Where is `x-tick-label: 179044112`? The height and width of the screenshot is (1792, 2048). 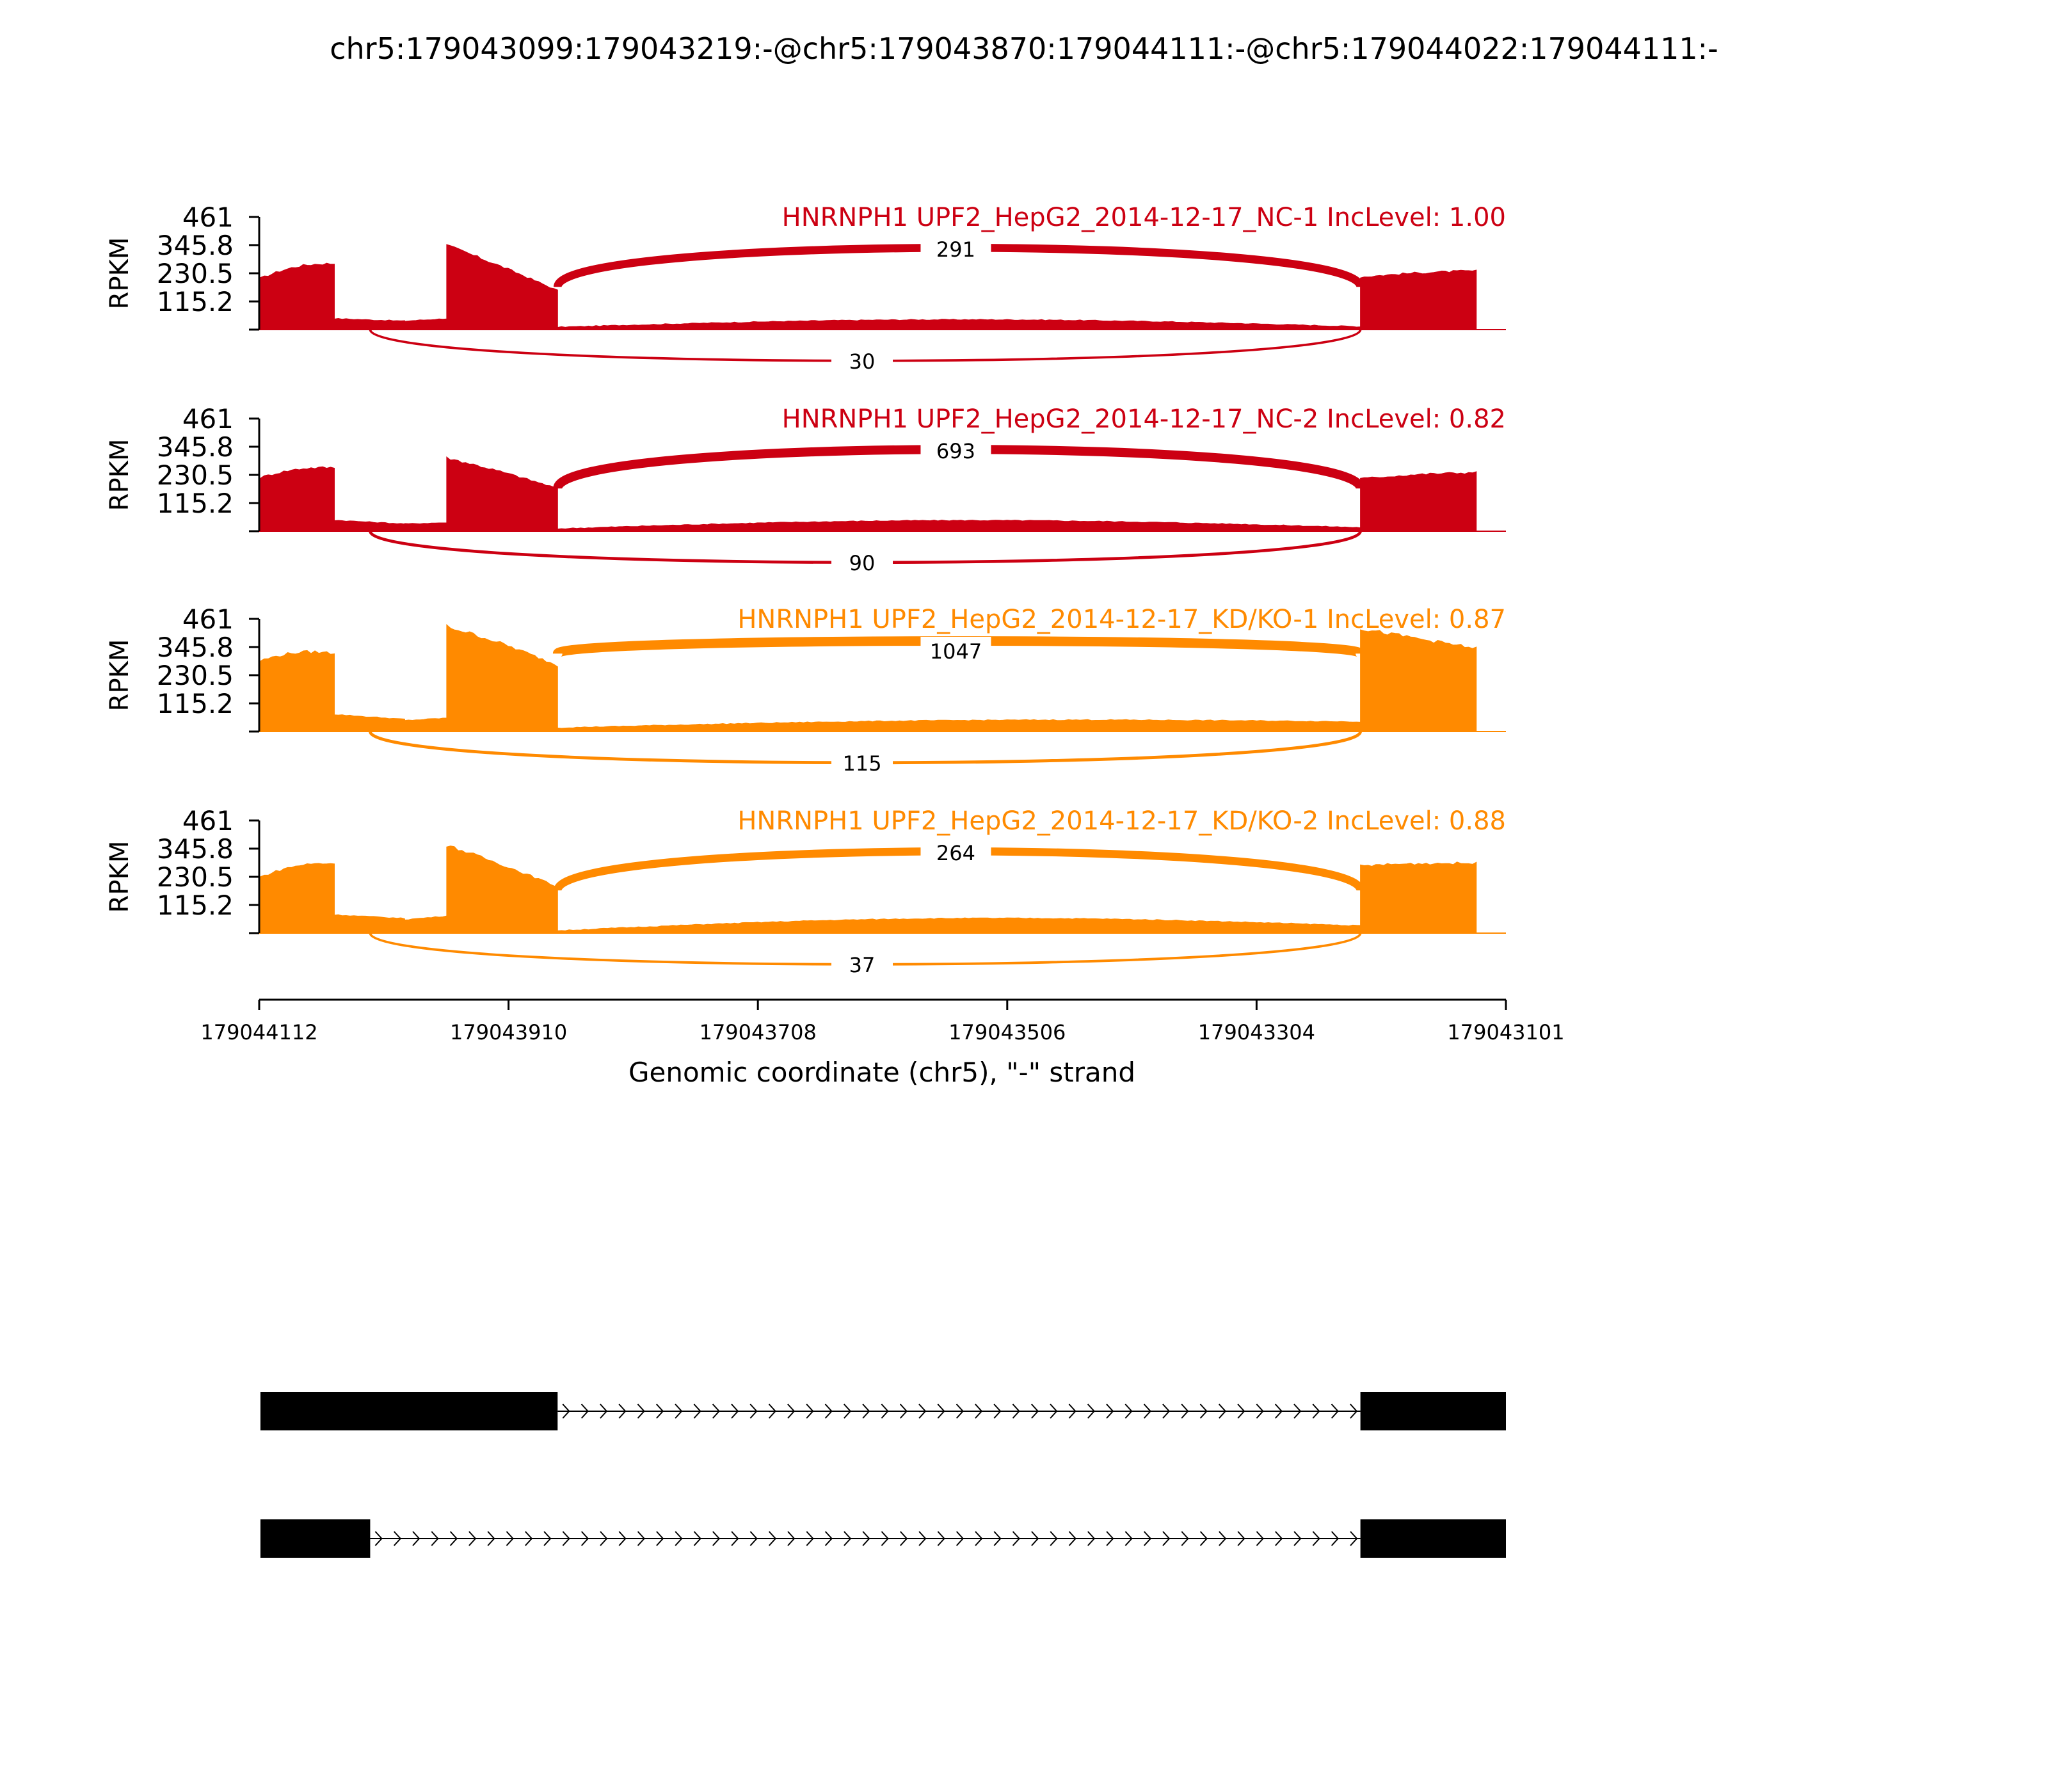 x-tick-label: 179044112 is located at coordinates (258, 1032).